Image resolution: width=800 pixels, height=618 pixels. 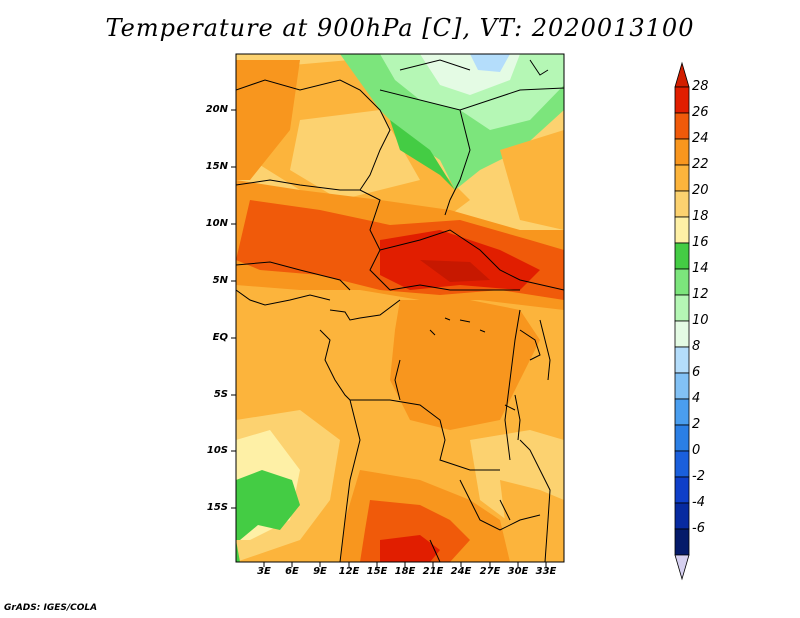 I want to click on colorbar-label: 12, so click(x=700, y=294).